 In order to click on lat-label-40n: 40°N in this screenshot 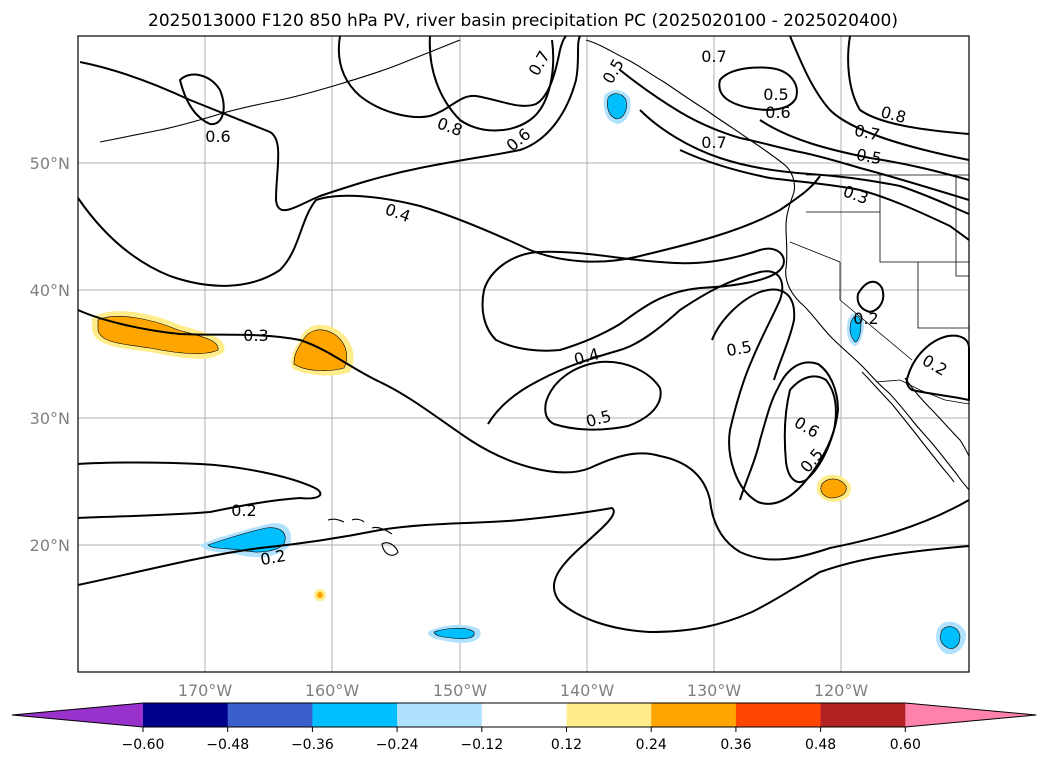, I will do `click(50, 290)`.